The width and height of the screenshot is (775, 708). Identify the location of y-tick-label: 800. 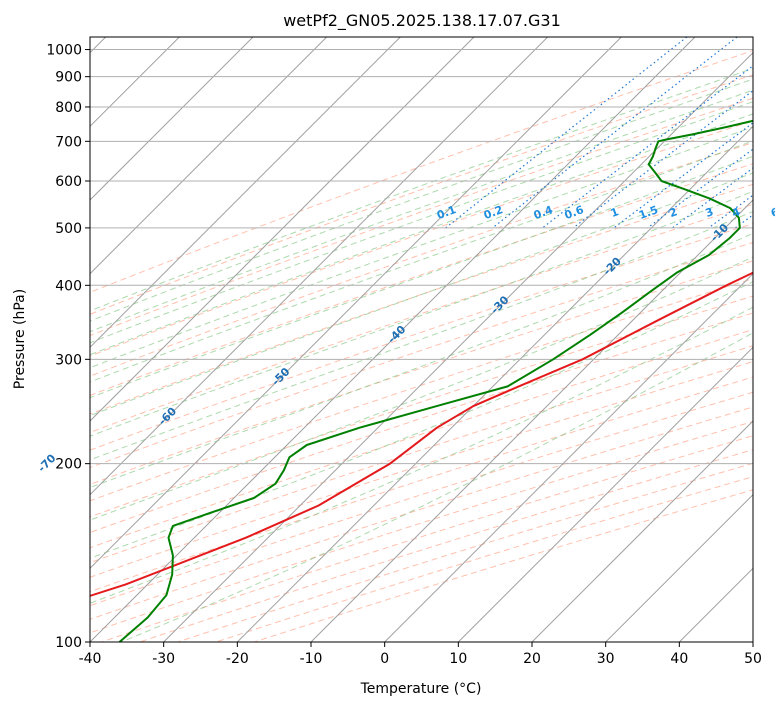
(68, 108).